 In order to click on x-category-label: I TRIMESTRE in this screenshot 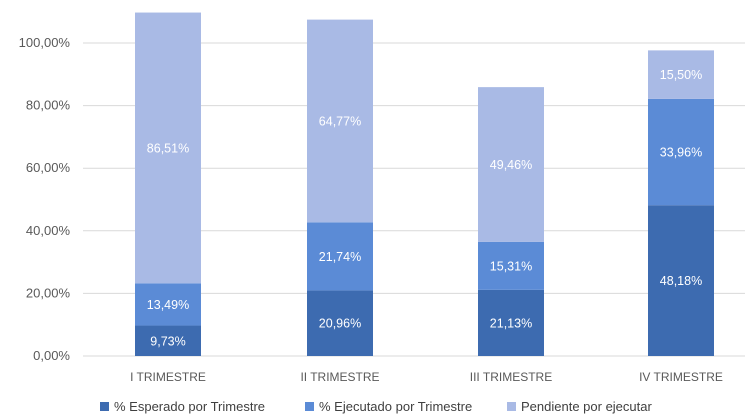, I will do `click(168, 377)`.